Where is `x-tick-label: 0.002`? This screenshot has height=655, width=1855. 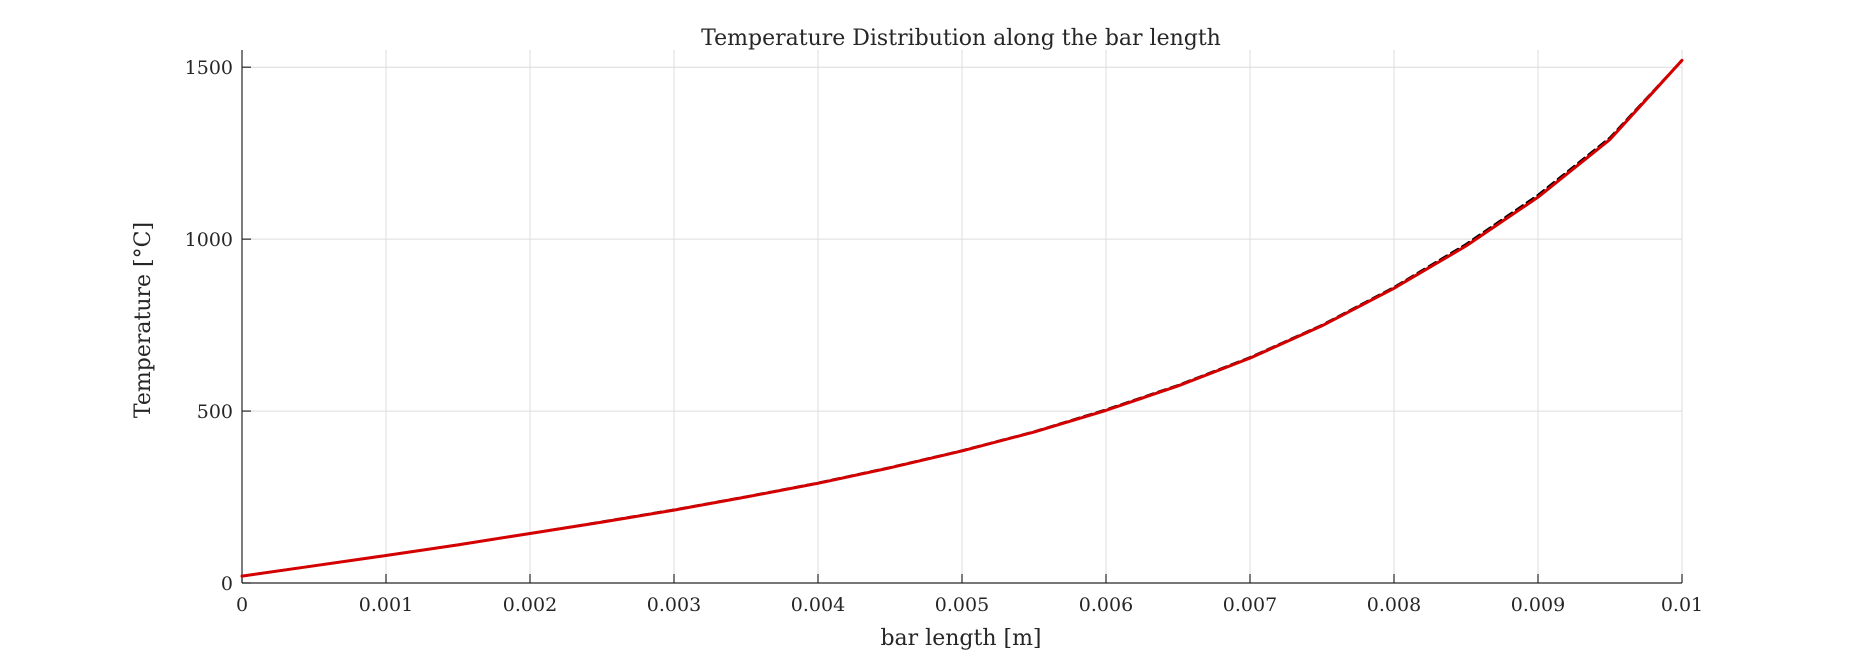 x-tick-label: 0.002 is located at coordinates (530, 605).